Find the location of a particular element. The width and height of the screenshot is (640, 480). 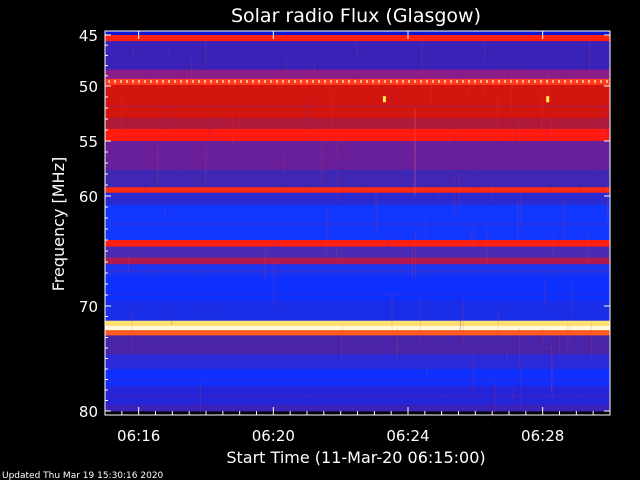

y-tick-label: 70 is located at coordinates (88, 307).